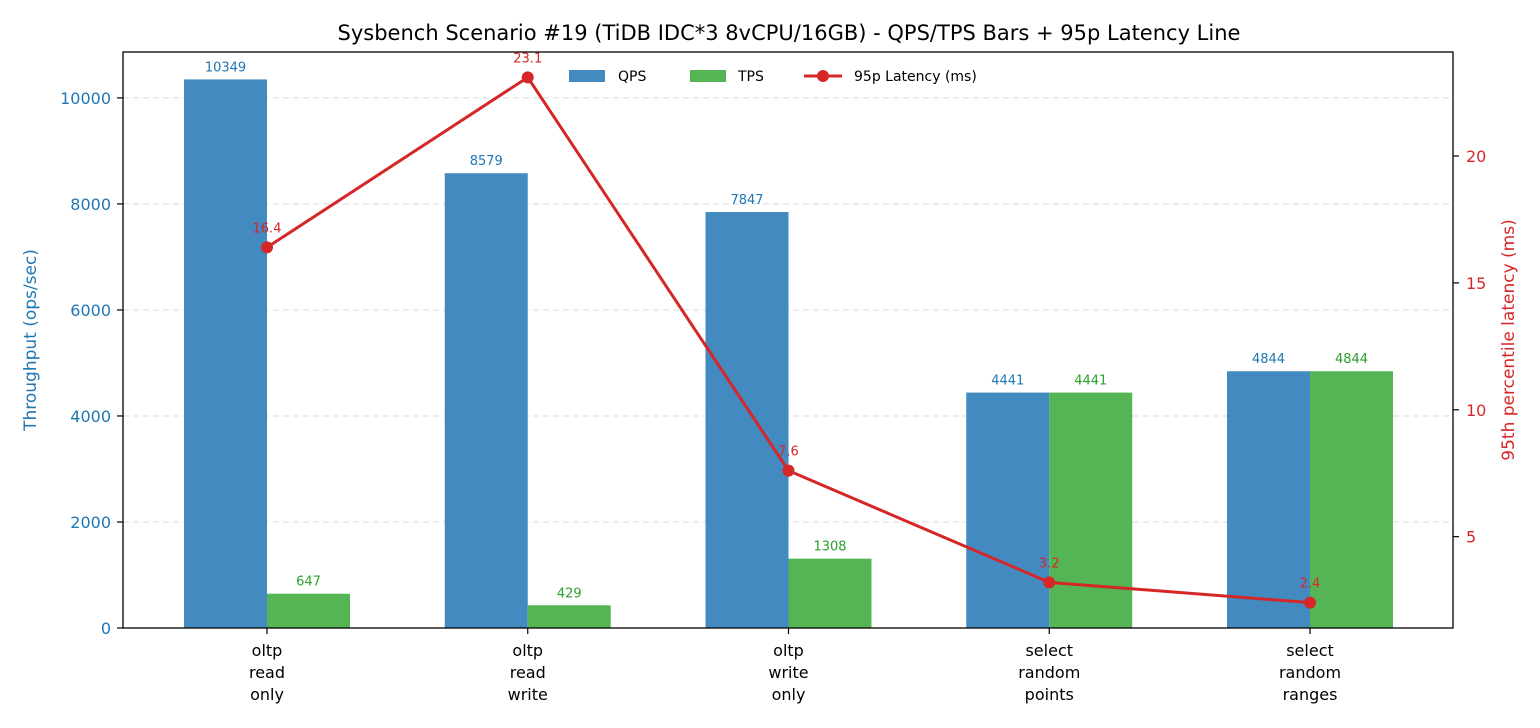 This screenshot has height=728, width=1540. I want to click on x-tick-label: select random ranges, so click(1310, 672).